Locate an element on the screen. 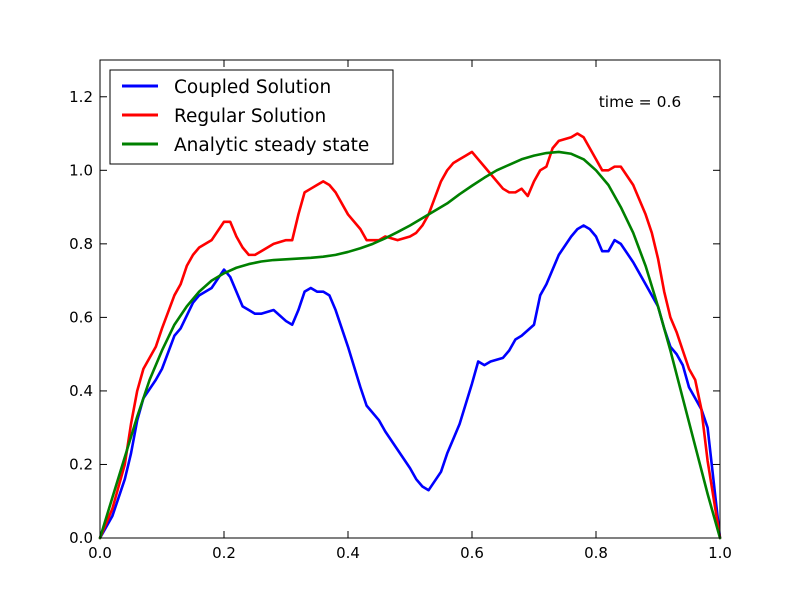 The image size is (800, 600). y-tick-label: 1.0 is located at coordinates (81, 170).